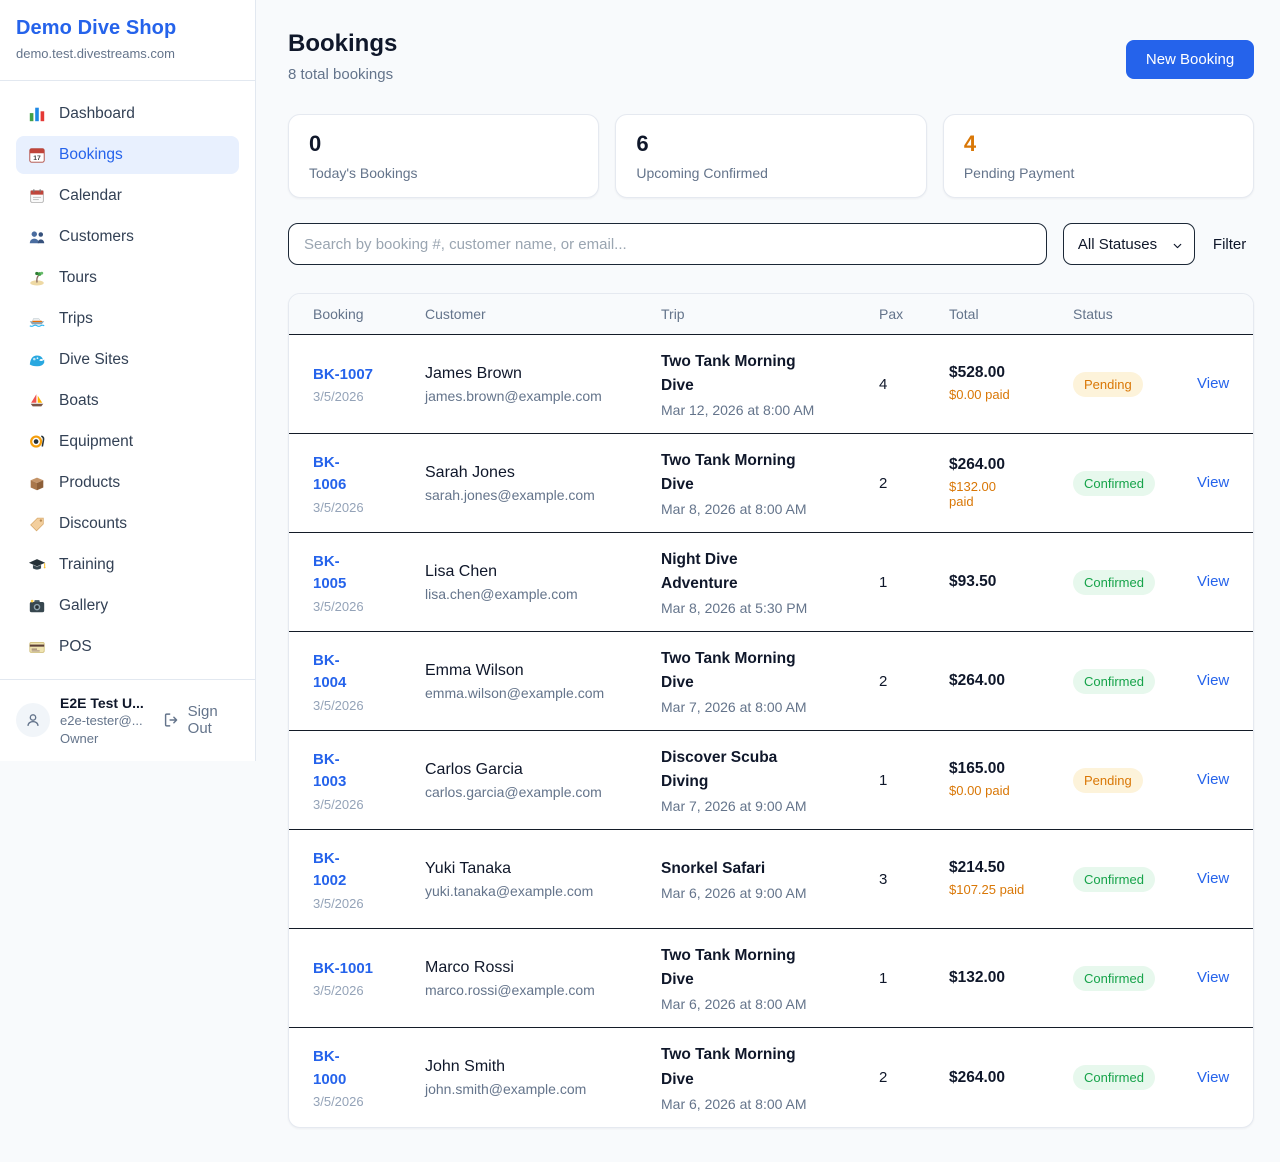  Describe the element at coordinates (330, 473) in the screenshot. I see `booking-id-link: BK-1006` at that location.